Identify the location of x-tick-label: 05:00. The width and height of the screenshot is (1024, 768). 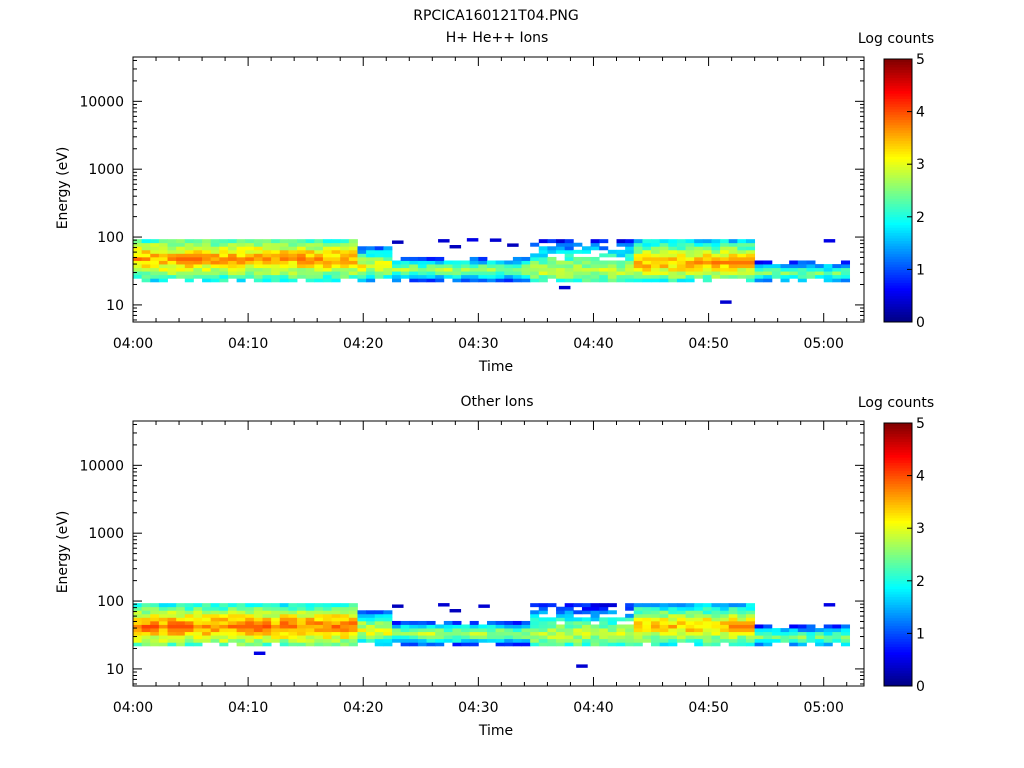
(824, 708).